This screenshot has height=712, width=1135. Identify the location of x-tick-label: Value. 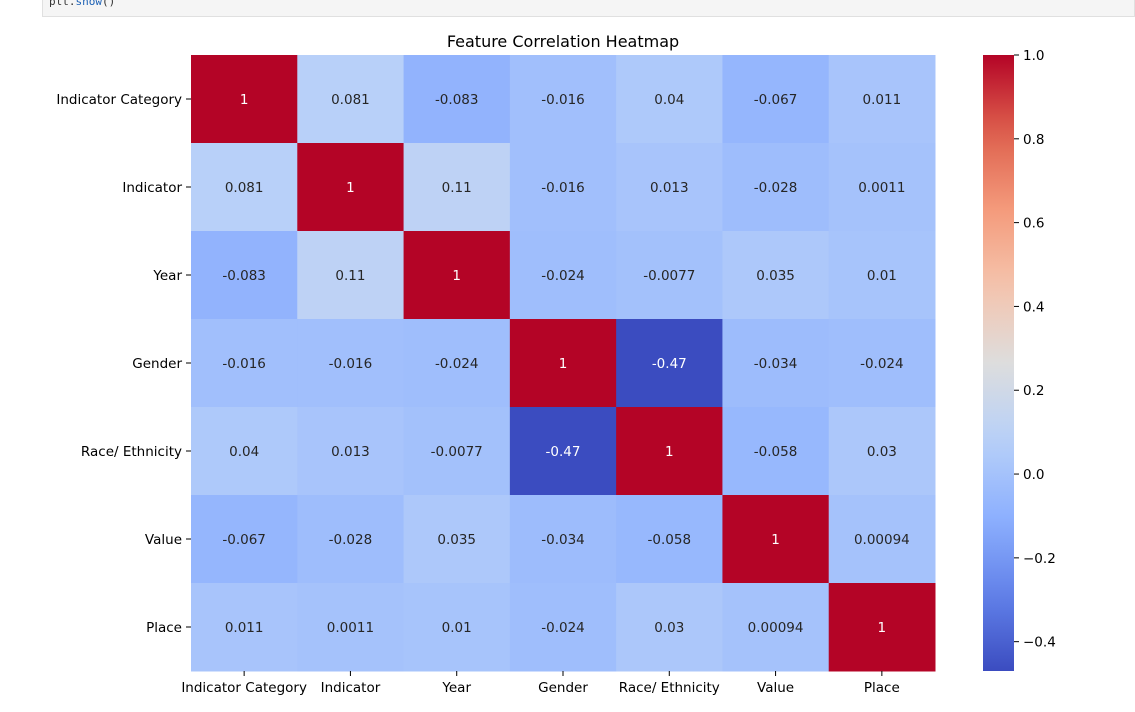
(775, 688).